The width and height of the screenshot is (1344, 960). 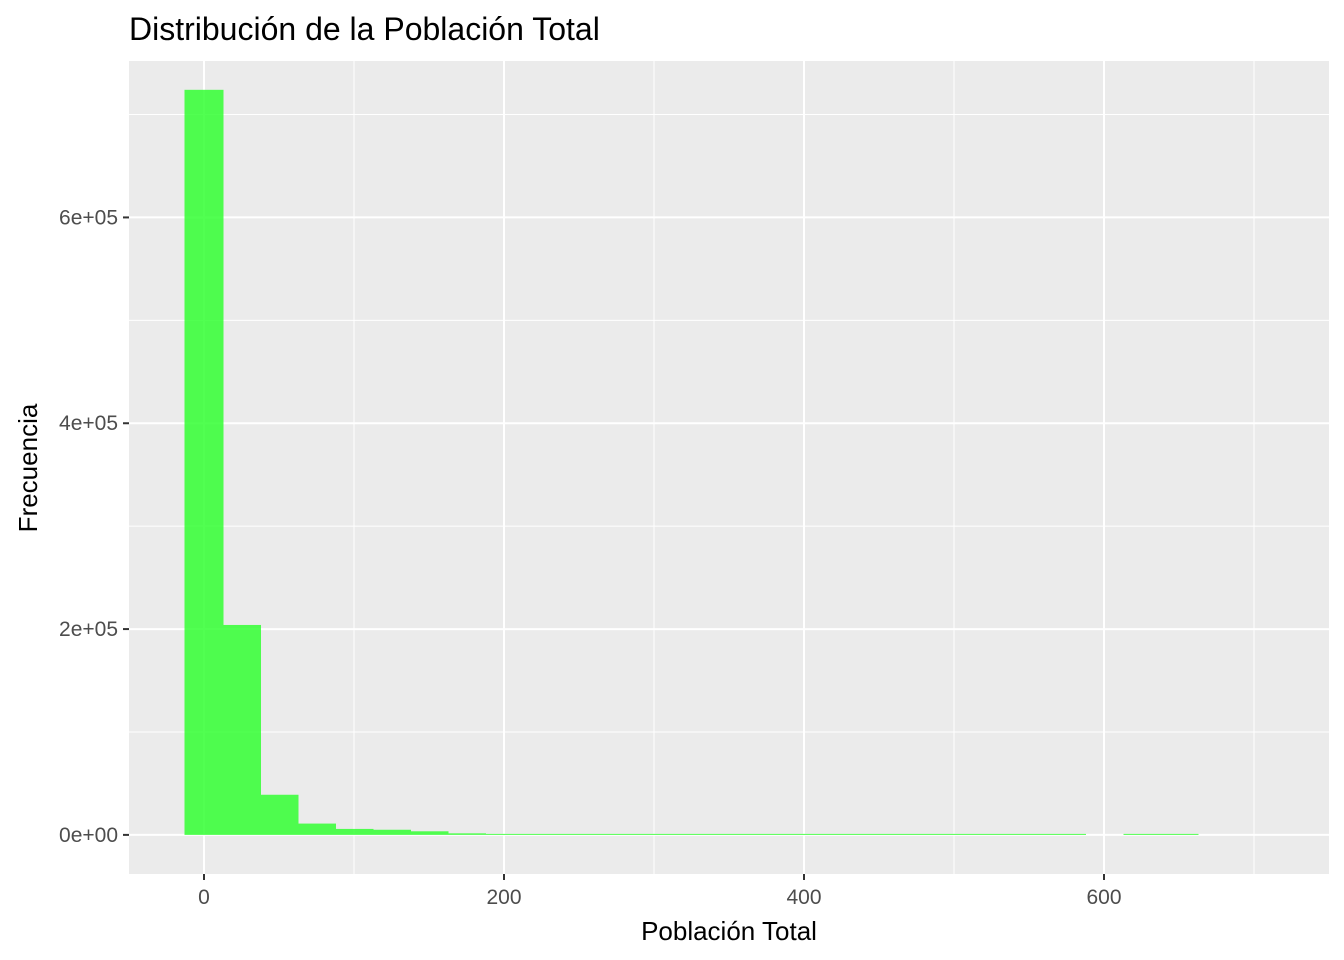 I want to click on y-tick-label: 0e+00, so click(x=88, y=835).